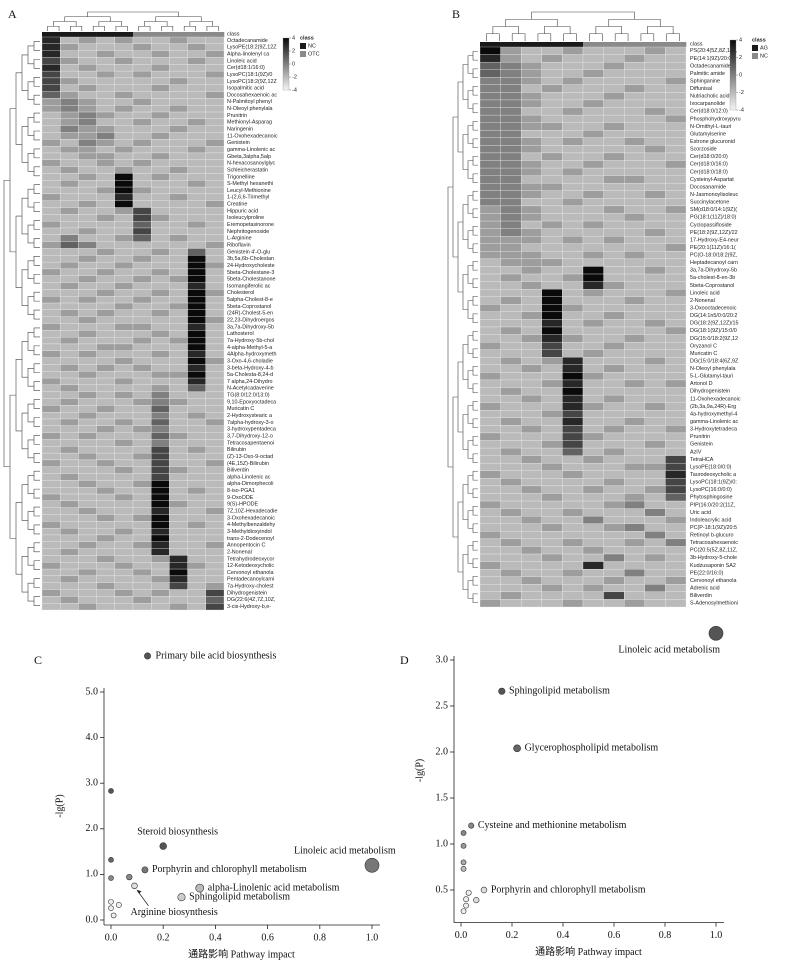  Describe the element at coordinates (712, 278) in the screenshot. I see `row-label: 5a-cholest-8-en-3b` at that location.